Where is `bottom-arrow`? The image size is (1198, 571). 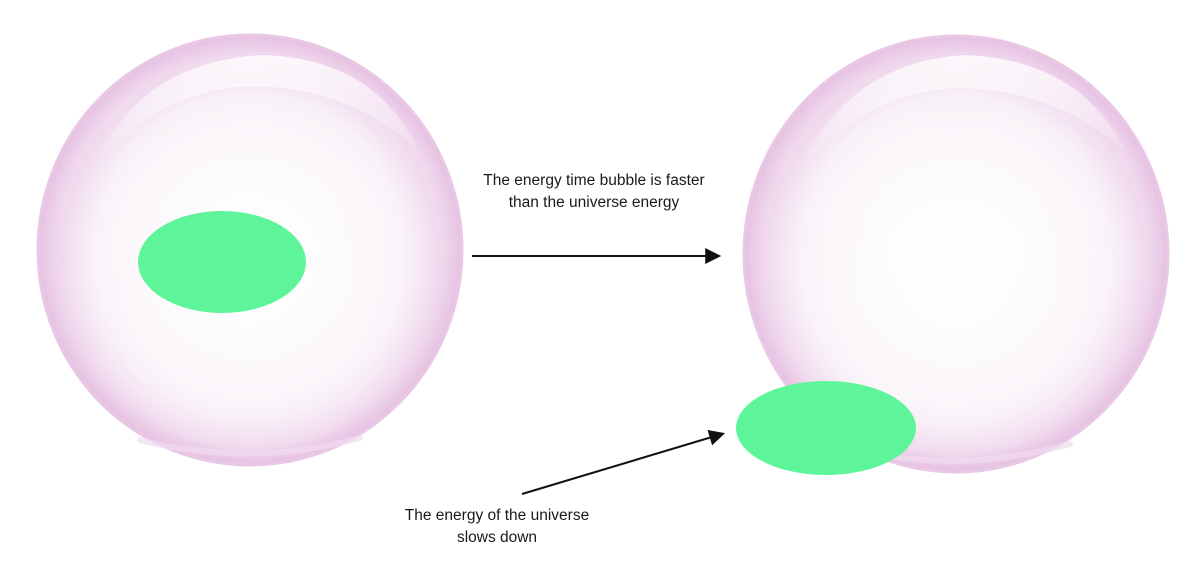 bottom-arrow is located at coordinates (623, 462).